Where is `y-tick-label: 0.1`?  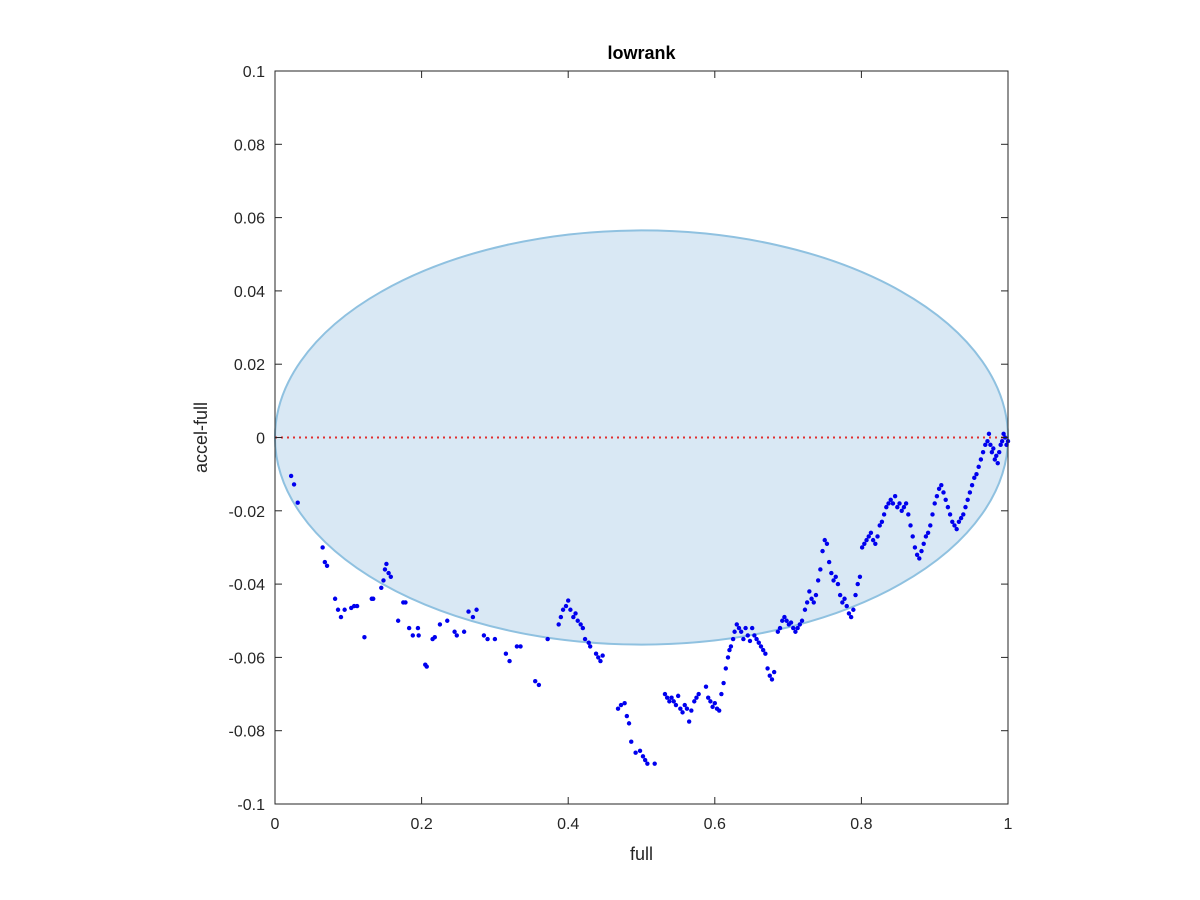 y-tick-label: 0.1 is located at coordinates (254, 72).